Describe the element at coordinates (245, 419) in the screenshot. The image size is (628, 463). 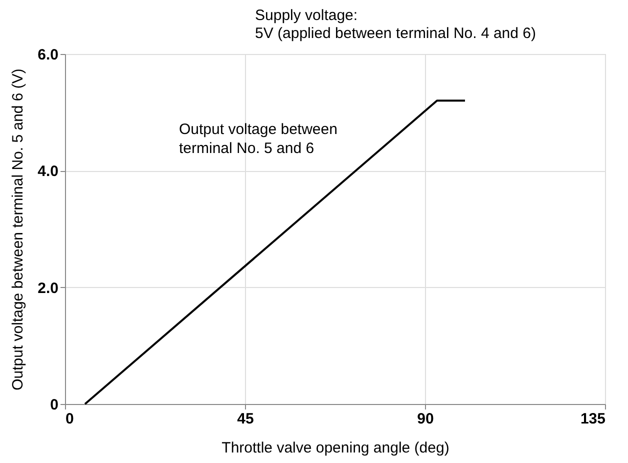
I see `x-tick-label: 45` at that location.